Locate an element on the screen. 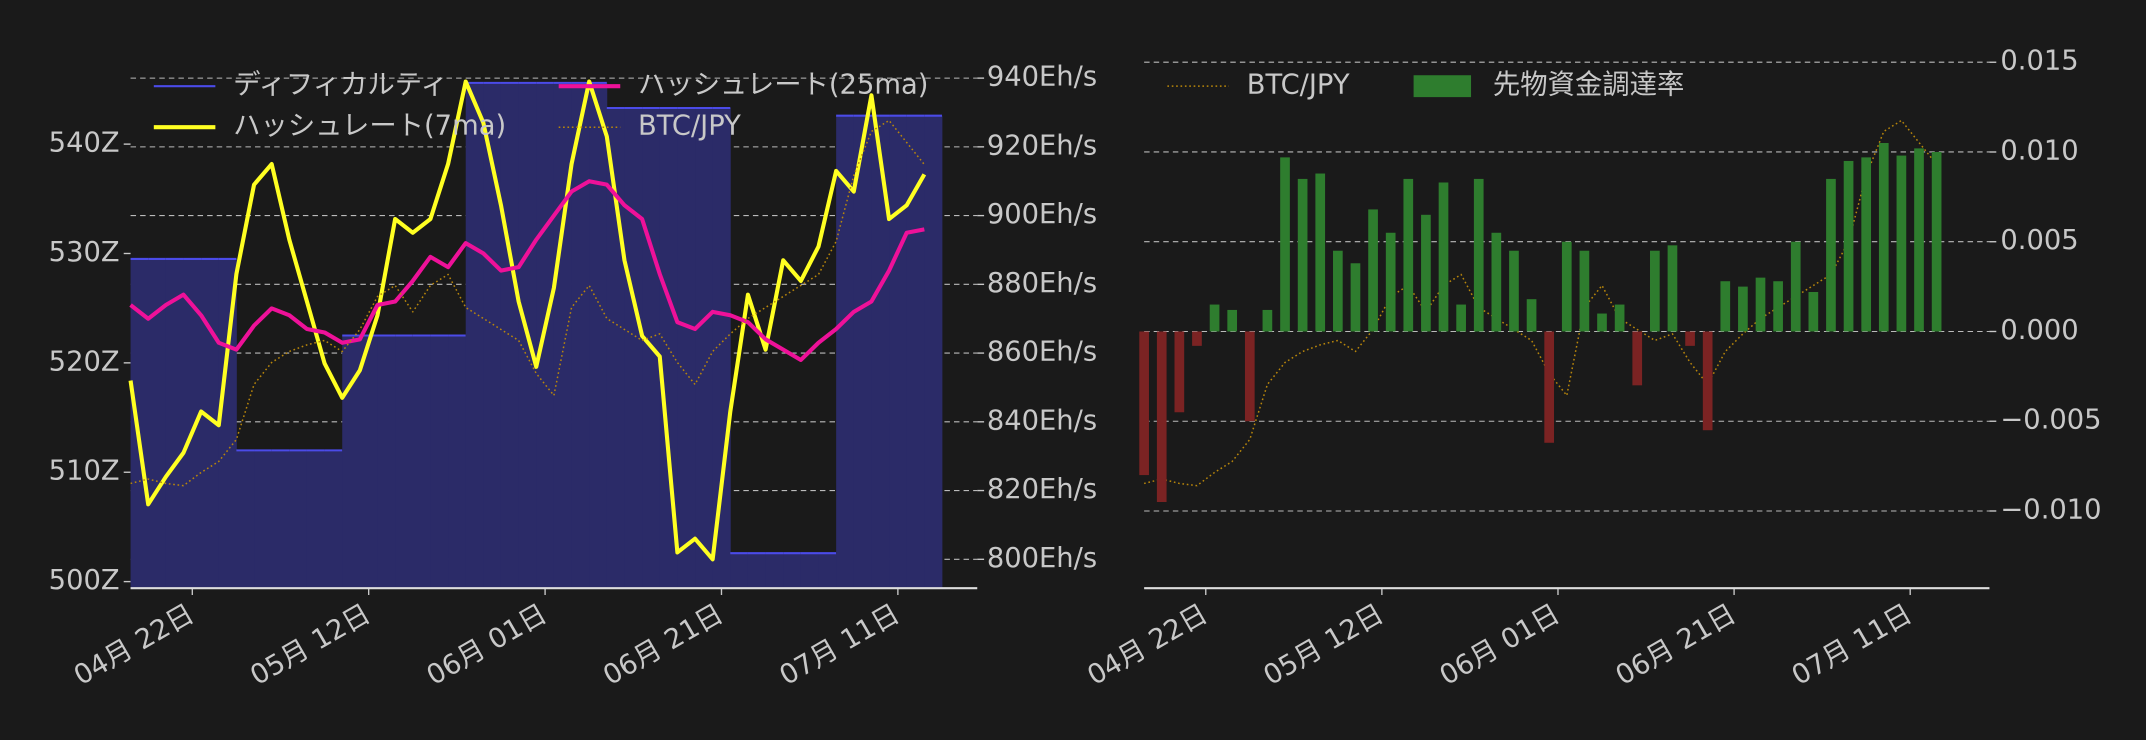 The height and width of the screenshot is (740, 2146). y2-tick-label: 820Eh/s is located at coordinates (1042, 489).